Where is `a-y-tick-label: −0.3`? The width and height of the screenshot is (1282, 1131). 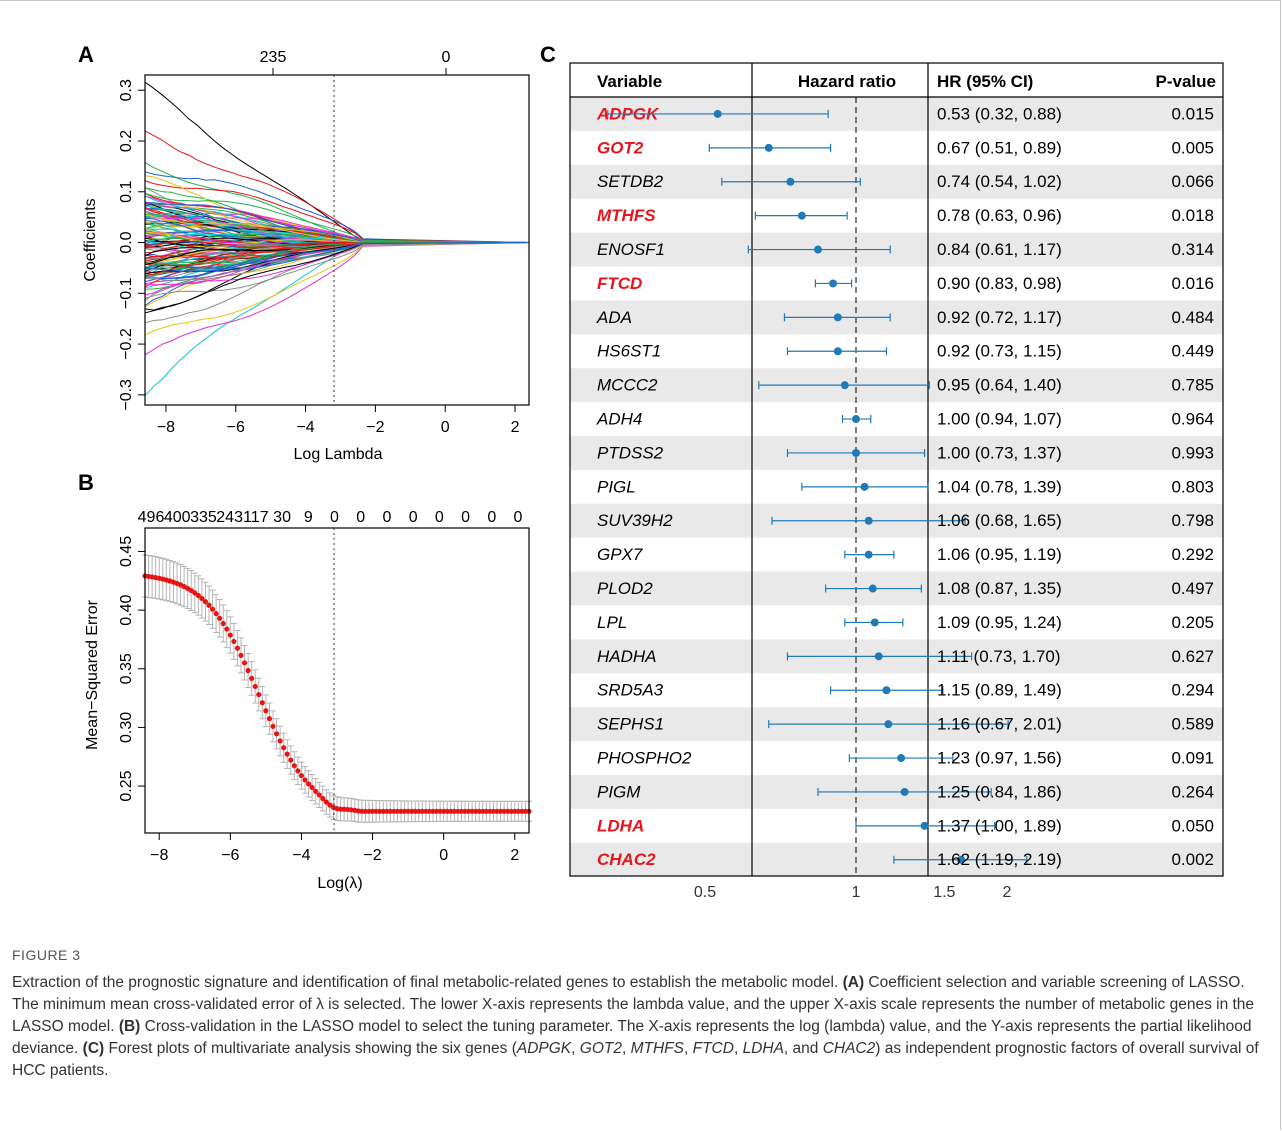
a-y-tick-label: −0.3 is located at coordinates (126, 395).